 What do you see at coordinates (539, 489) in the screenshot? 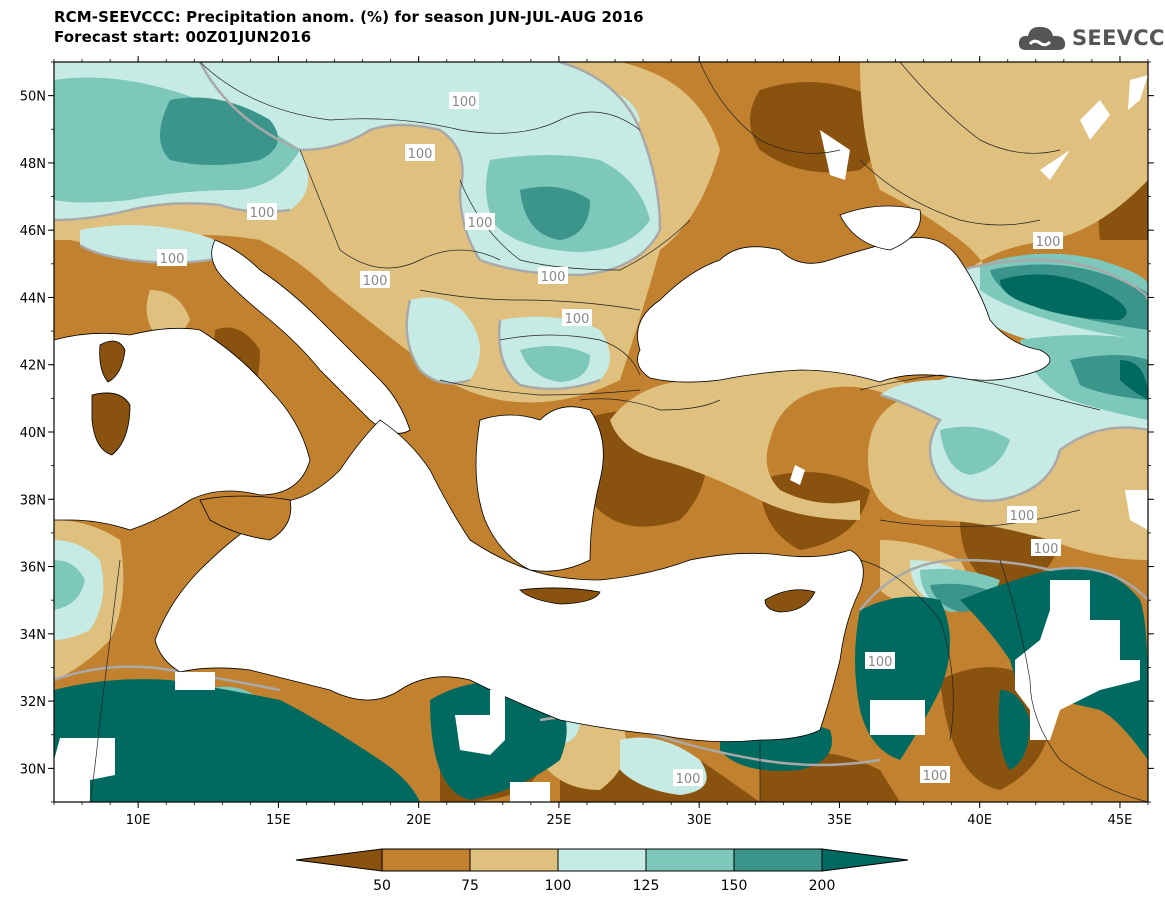
I see `aegean-sea` at bounding box center [539, 489].